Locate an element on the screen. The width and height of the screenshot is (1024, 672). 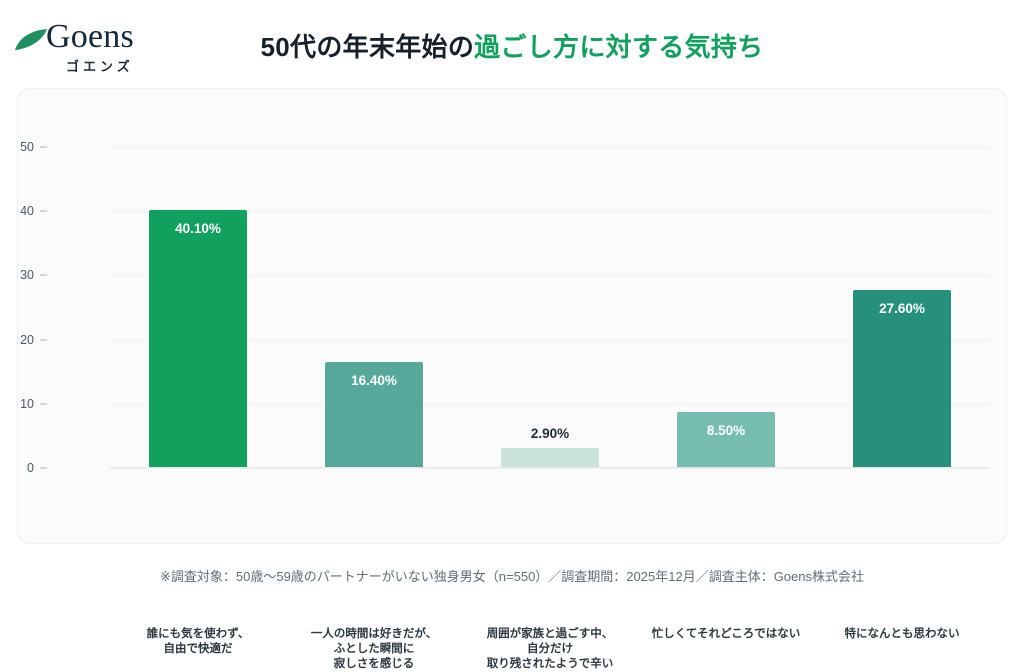
category-label-line: 一人の時間は好きだが、 is located at coordinates (374, 634).